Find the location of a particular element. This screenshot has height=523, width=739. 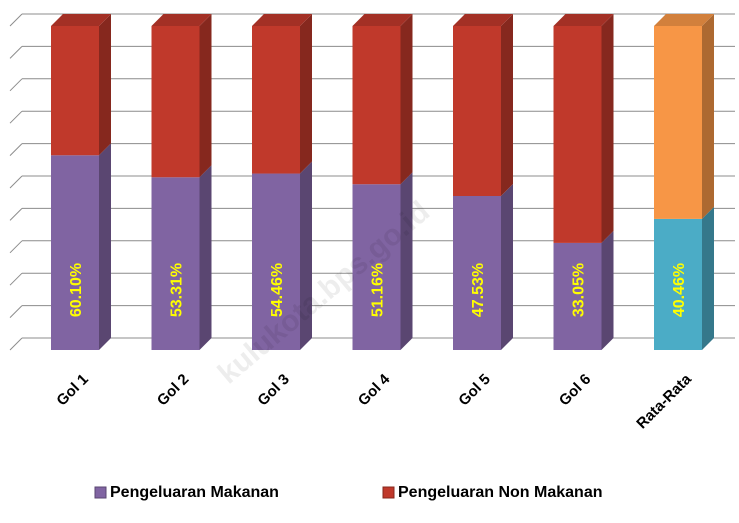

data-label: 33.05% is located at coordinates (579, 290).